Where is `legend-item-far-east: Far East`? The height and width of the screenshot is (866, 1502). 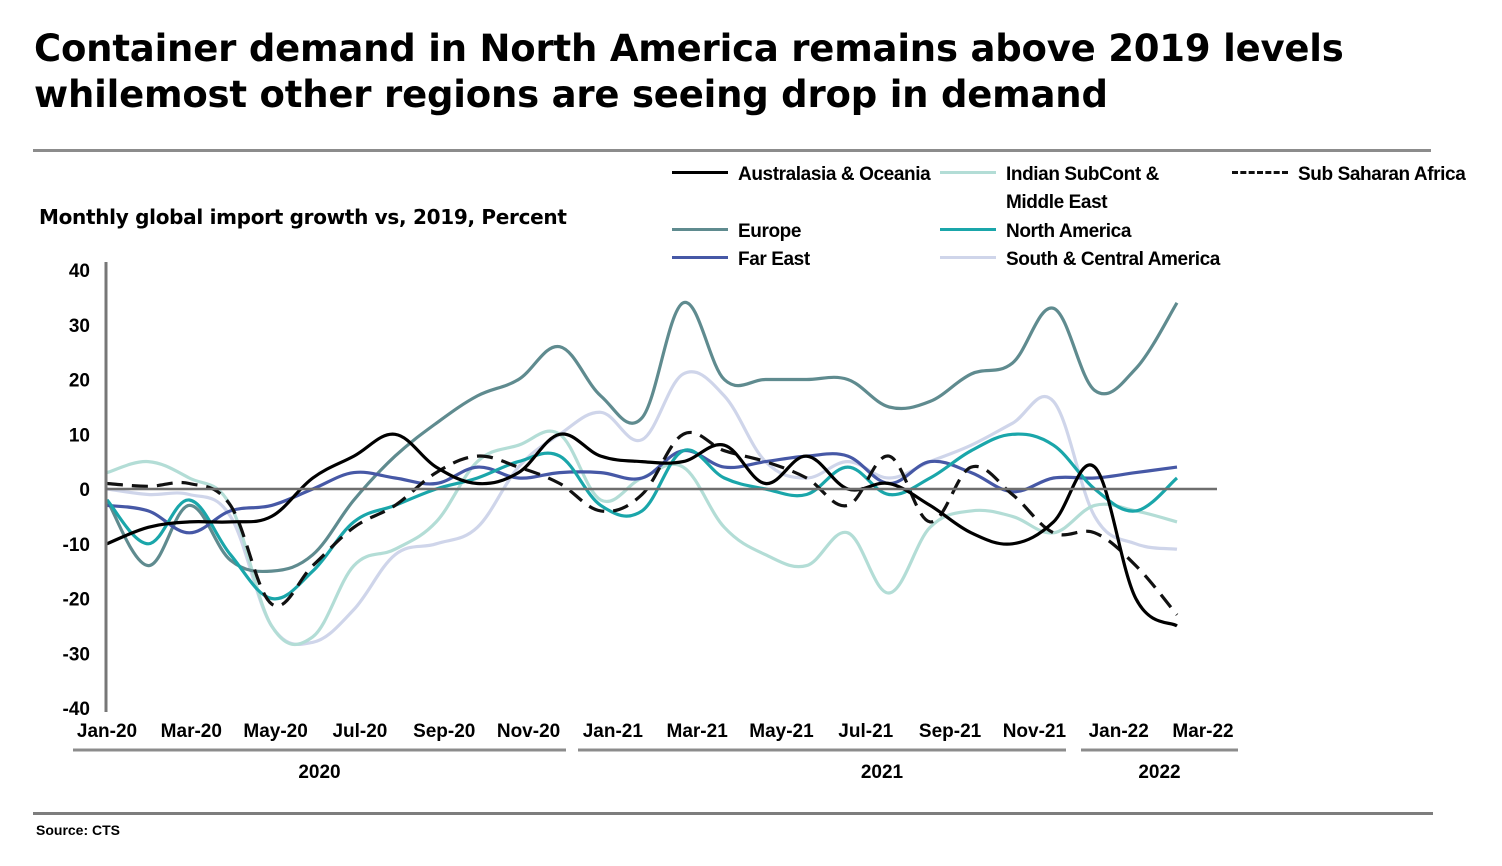
legend-item-far-east: Far East is located at coordinates (741, 260).